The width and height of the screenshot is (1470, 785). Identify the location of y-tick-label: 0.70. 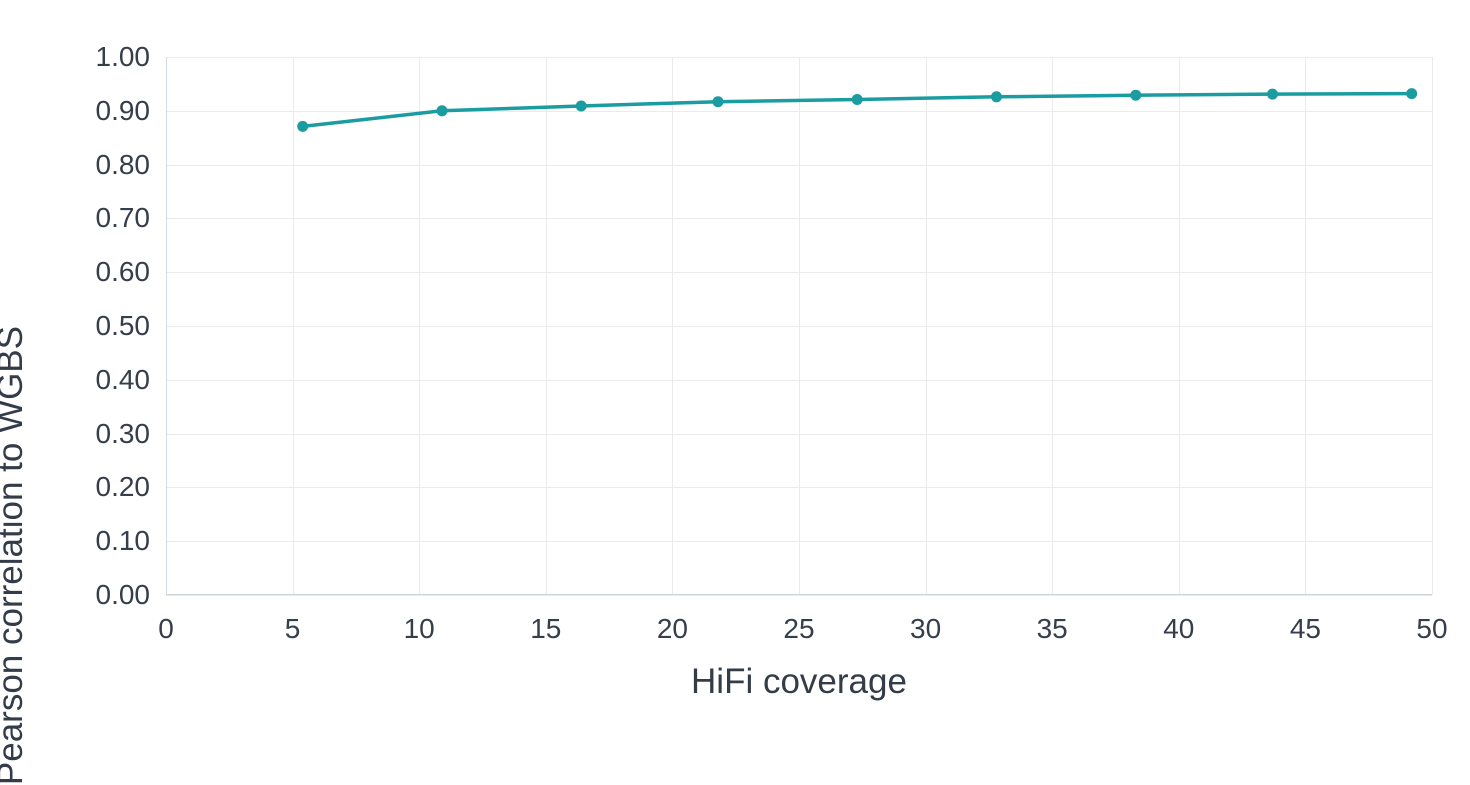
(123, 218).